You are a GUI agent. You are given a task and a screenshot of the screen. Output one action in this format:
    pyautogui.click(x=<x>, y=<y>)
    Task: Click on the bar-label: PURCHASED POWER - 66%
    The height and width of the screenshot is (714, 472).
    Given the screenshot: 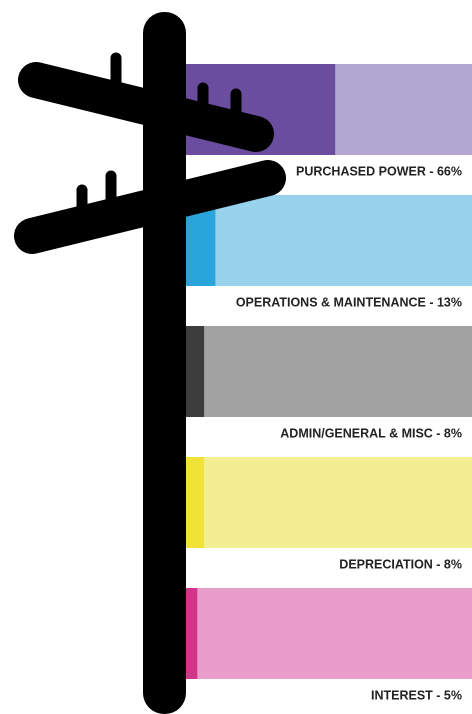 What is the action you would take?
    pyautogui.click(x=379, y=171)
    